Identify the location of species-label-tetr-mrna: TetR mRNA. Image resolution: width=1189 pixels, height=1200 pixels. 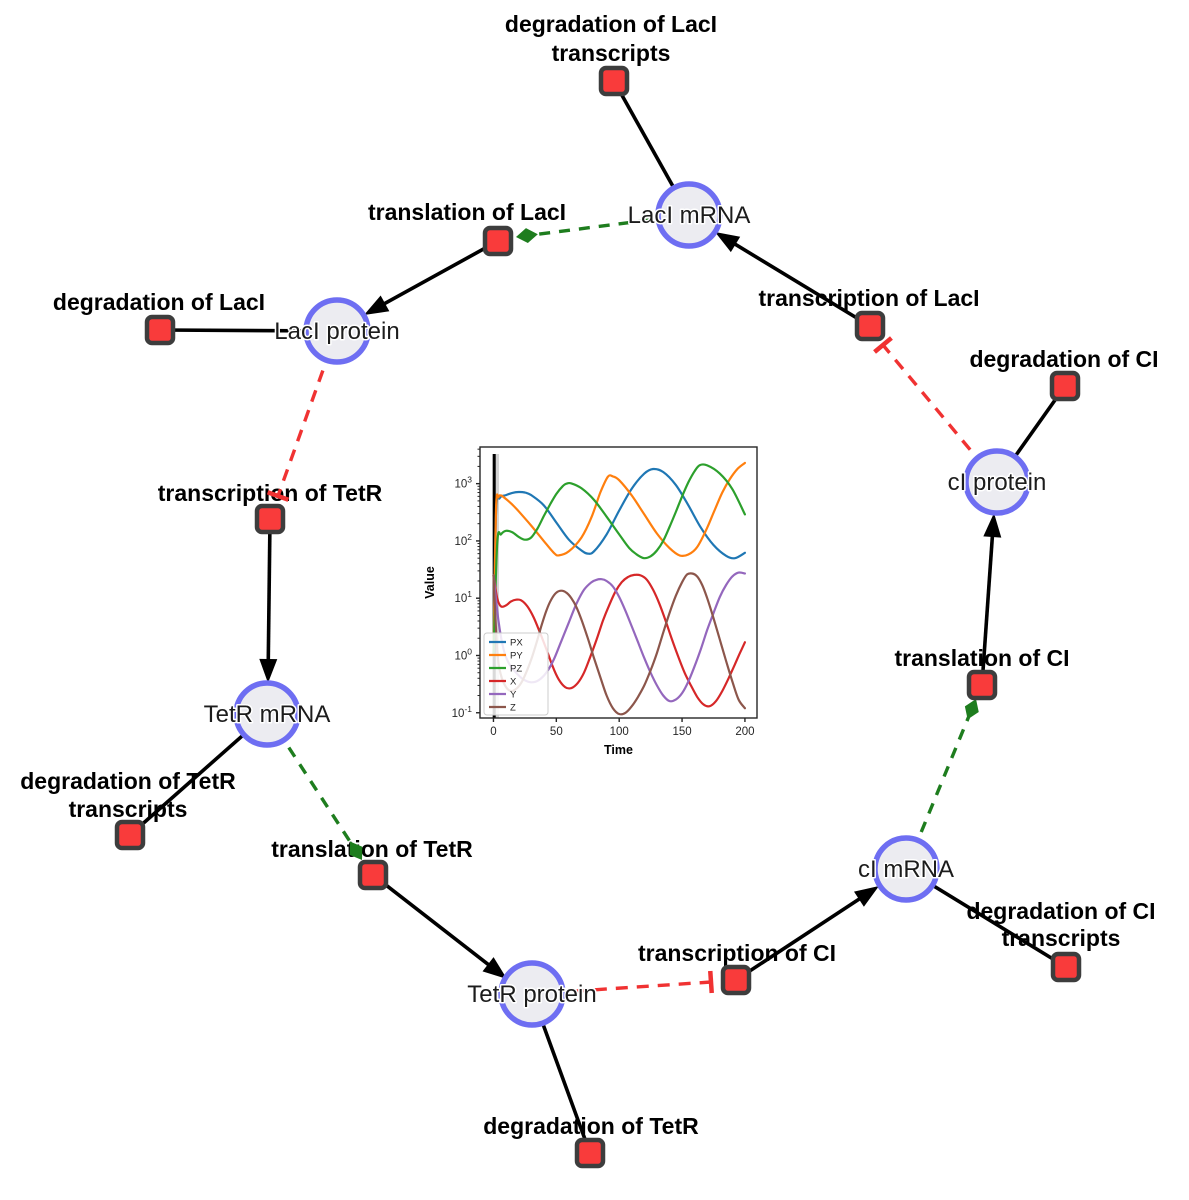
(267, 714).